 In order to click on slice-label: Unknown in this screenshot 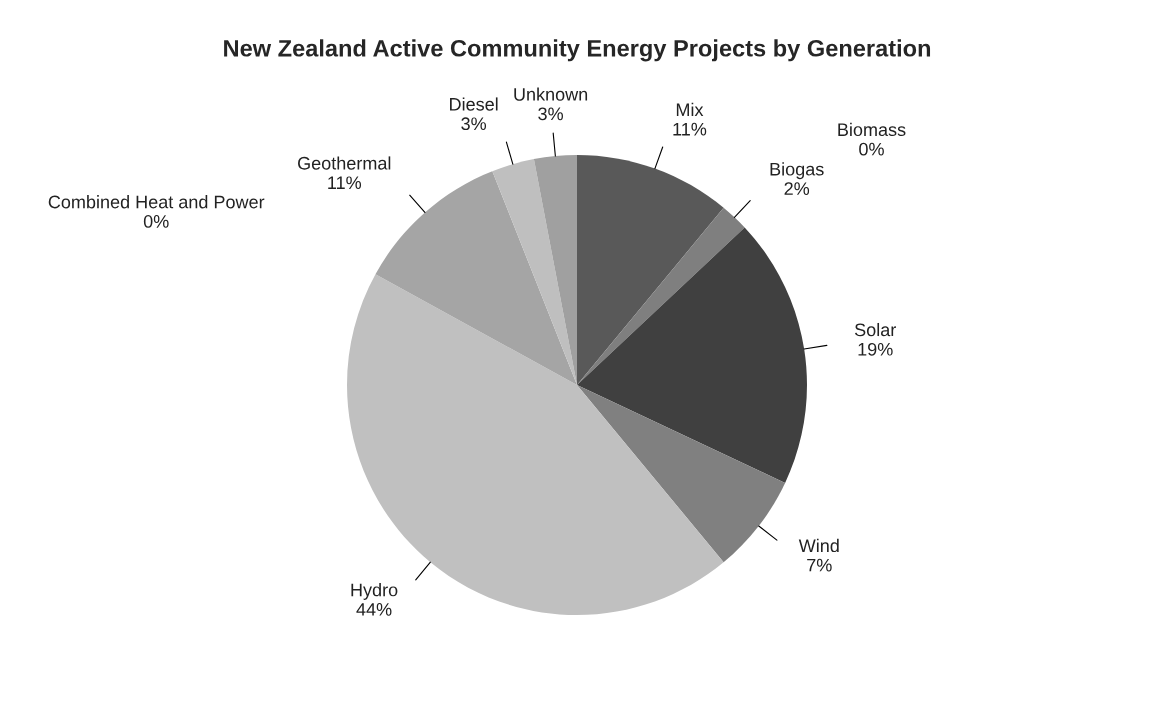, I will do `click(551, 94)`.